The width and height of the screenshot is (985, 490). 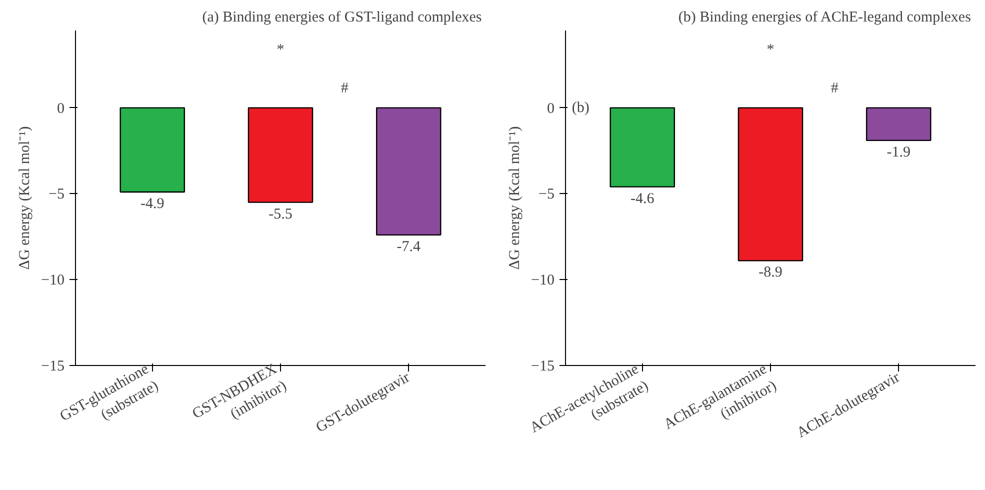 What do you see at coordinates (825, 18) in the screenshot?
I see `chart-title: (b) Binding energies of AChE-legand complexes` at bounding box center [825, 18].